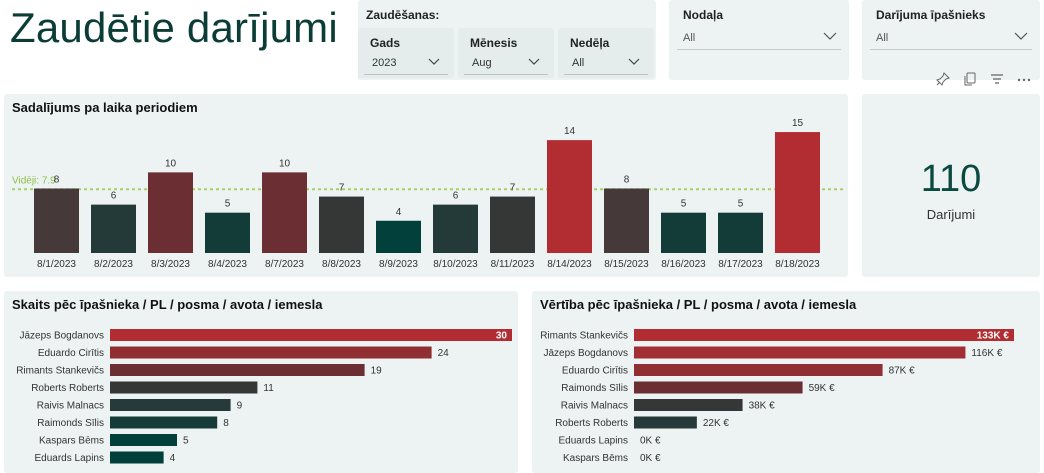  I want to click on owner-bar-value-label: 9, so click(240, 406).